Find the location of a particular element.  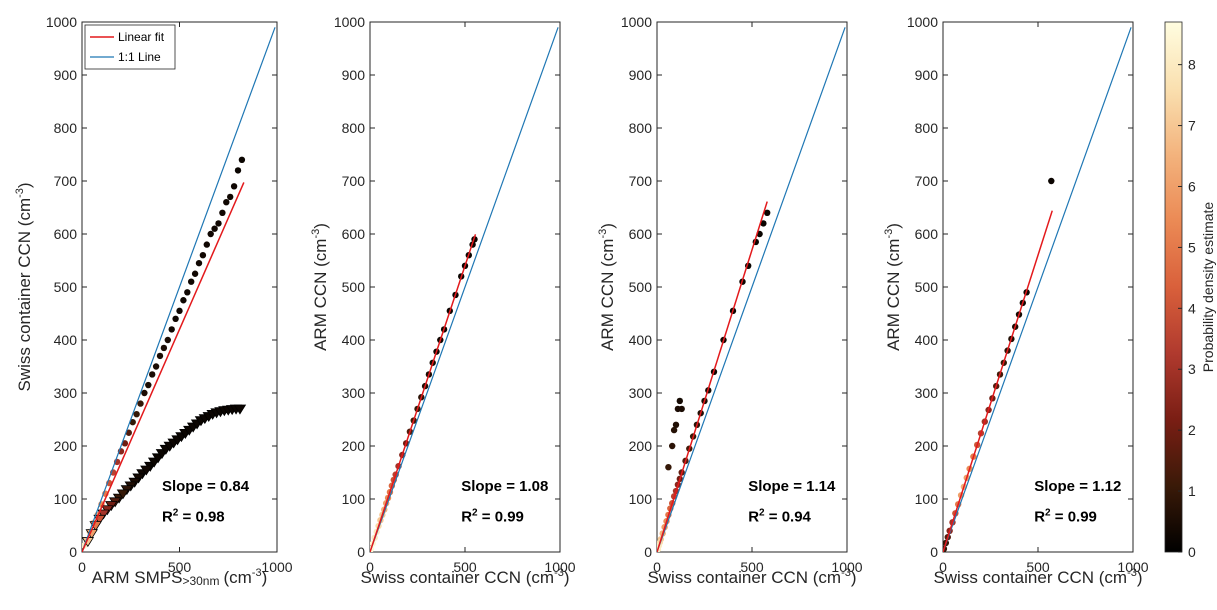

slope-label: Slope = 1.14 is located at coordinates (792, 486).